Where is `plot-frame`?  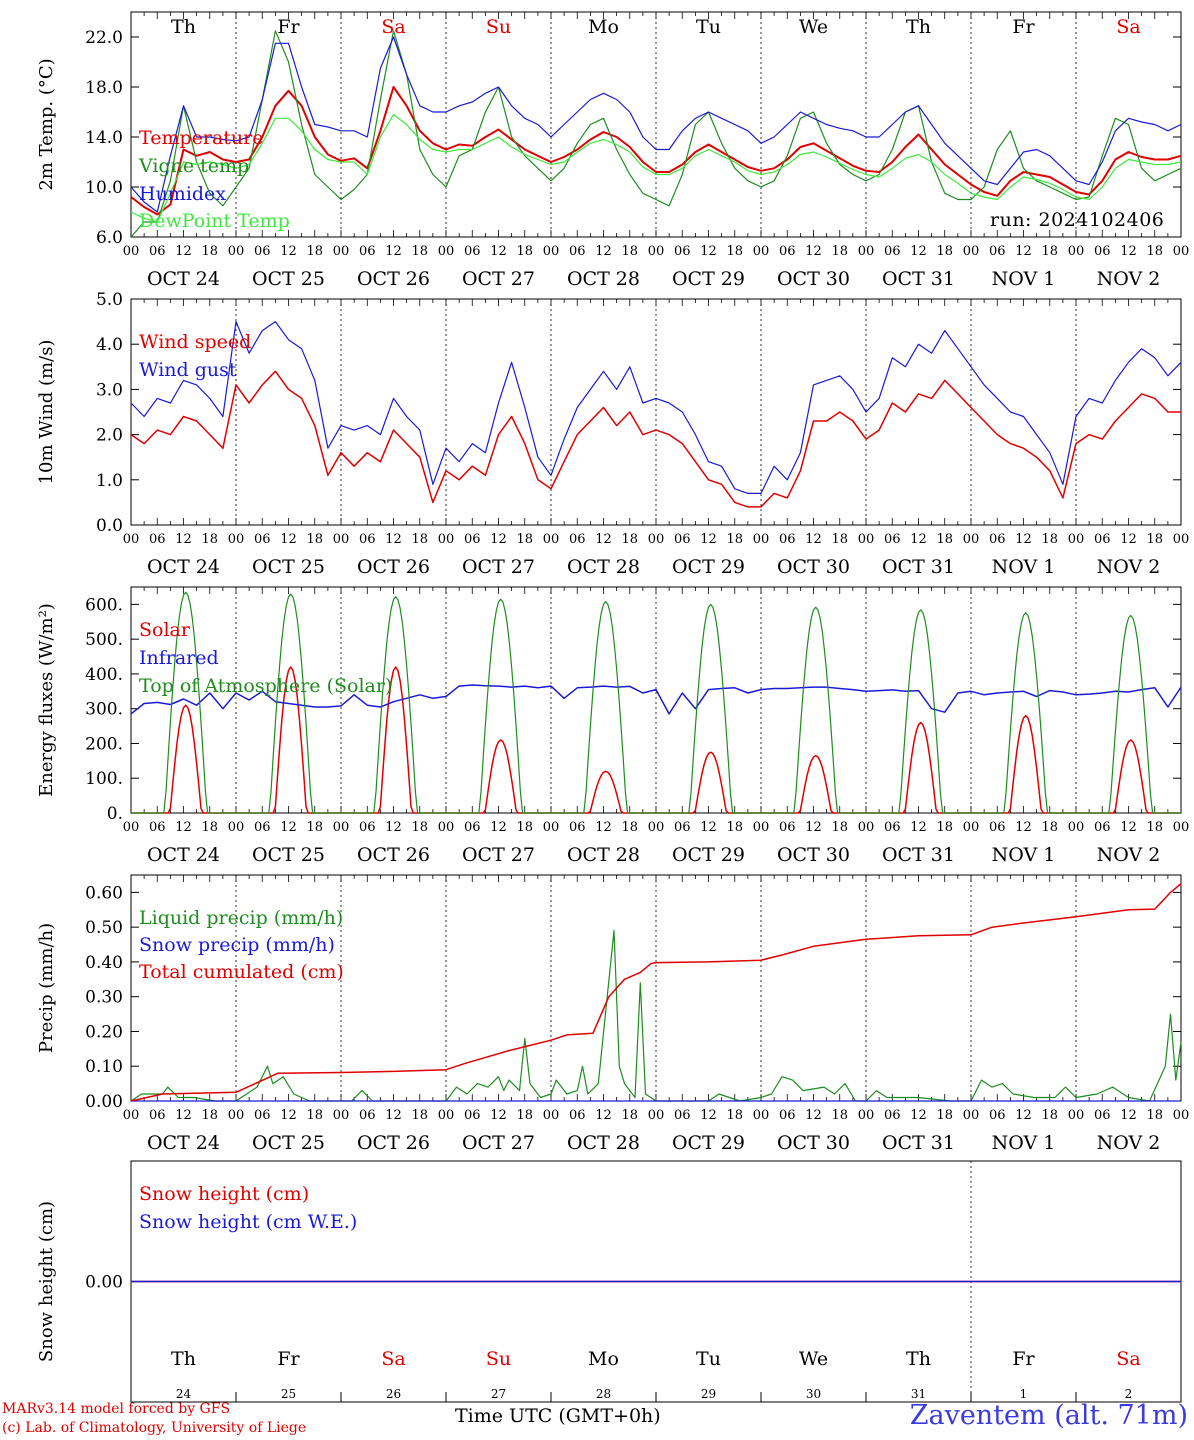 plot-frame is located at coordinates (656, 412).